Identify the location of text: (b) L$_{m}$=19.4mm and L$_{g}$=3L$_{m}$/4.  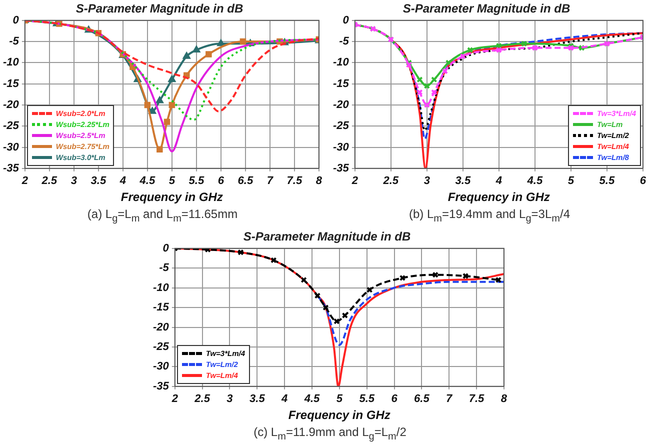
(490, 215).